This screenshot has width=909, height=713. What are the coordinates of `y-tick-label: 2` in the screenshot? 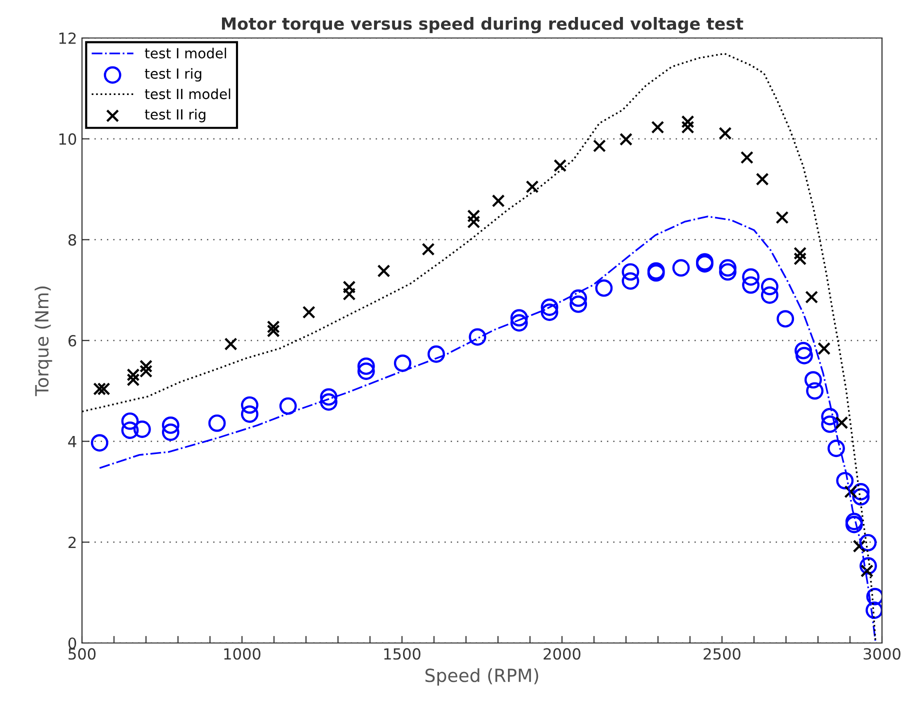 It's located at (72, 542).